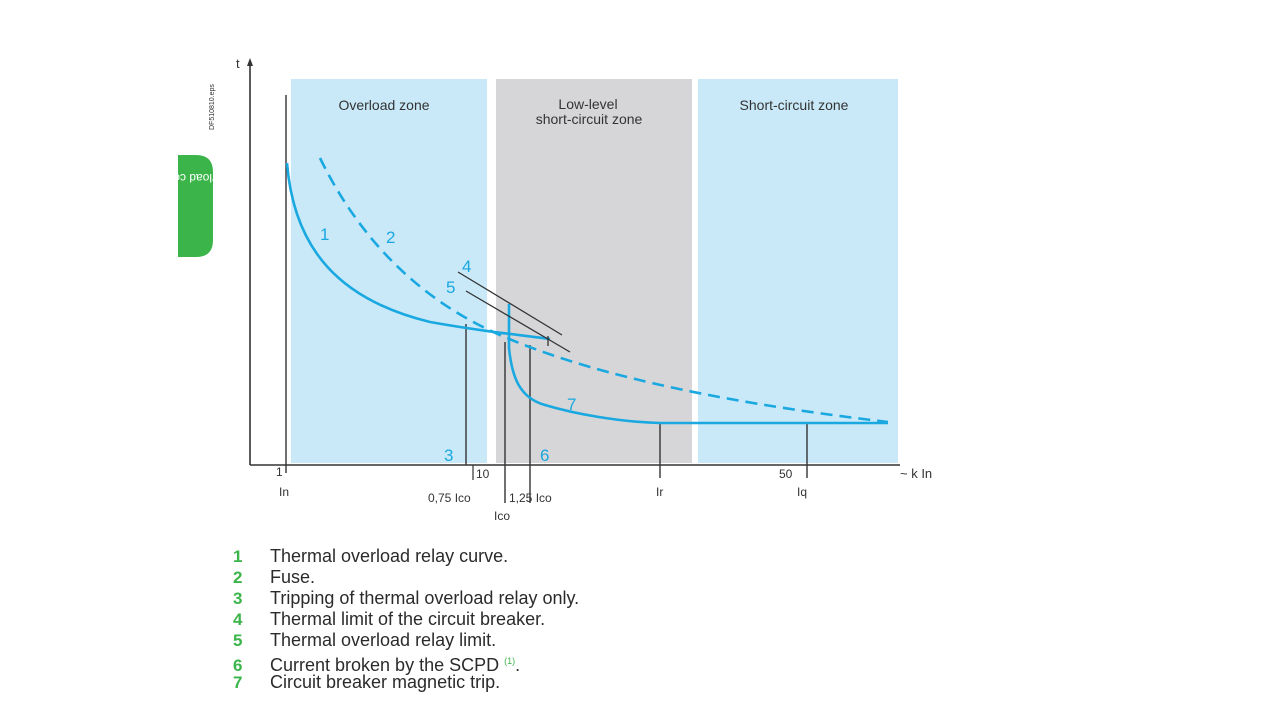 The image size is (1280, 720). I want to click on x-tick-10: 10, so click(483, 474).